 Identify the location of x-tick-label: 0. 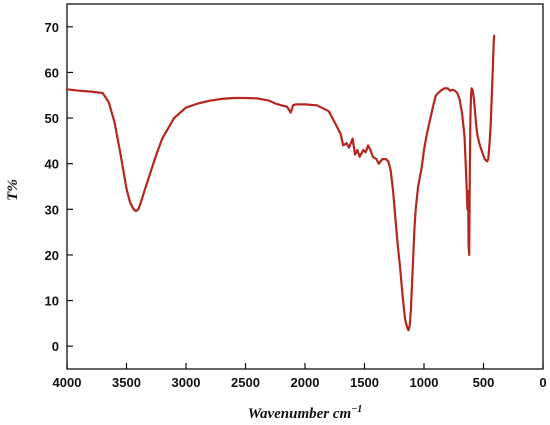
(542, 382).